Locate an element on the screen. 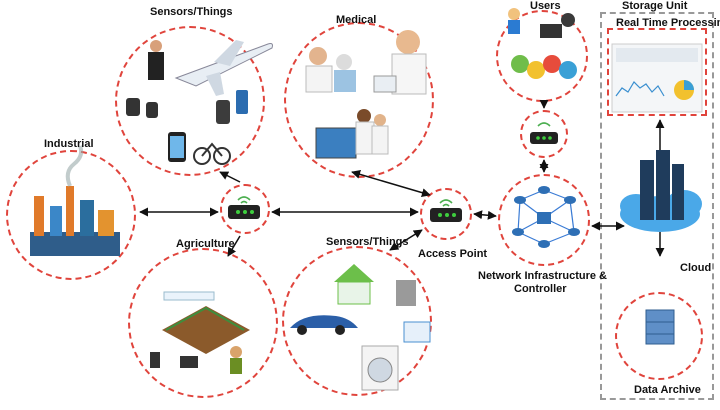  airplane-icon is located at coordinates (223, 68).